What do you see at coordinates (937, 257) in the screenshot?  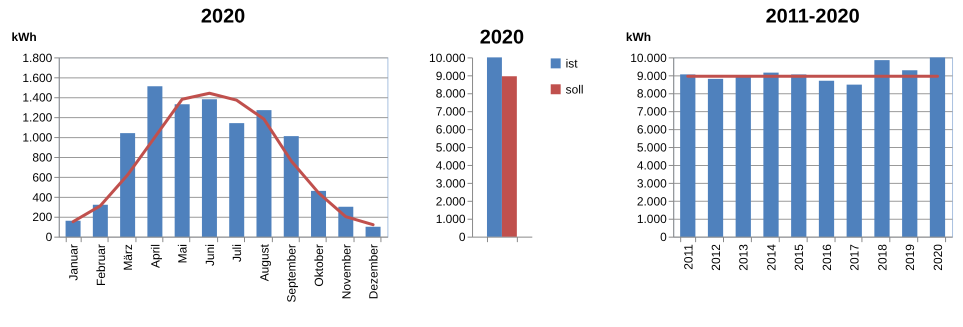 I see `x-tick-label: 2020` at bounding box center [937, 257].